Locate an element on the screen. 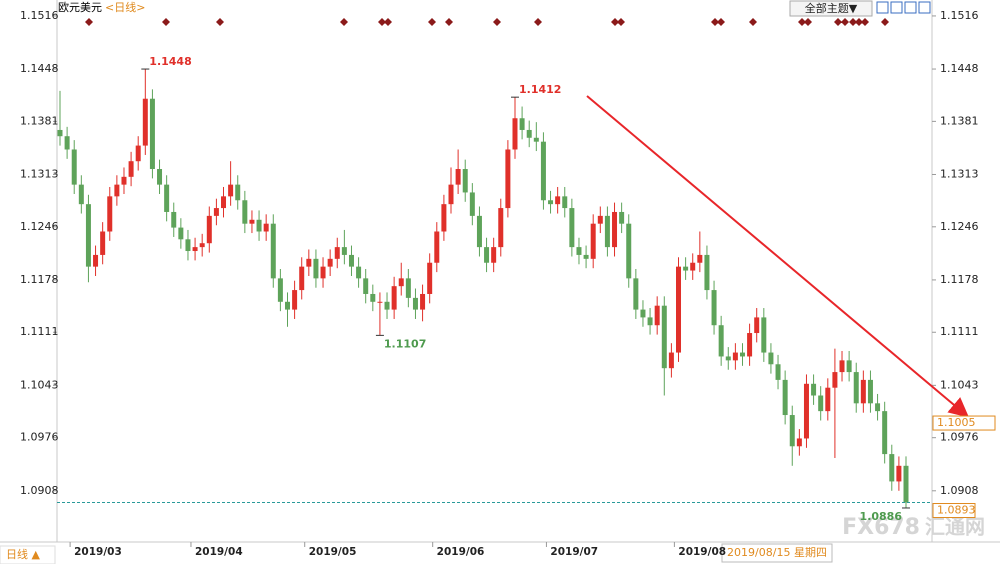 The image size is (1000, 564). period-label: <日线> is located at coordinates (125, 7).